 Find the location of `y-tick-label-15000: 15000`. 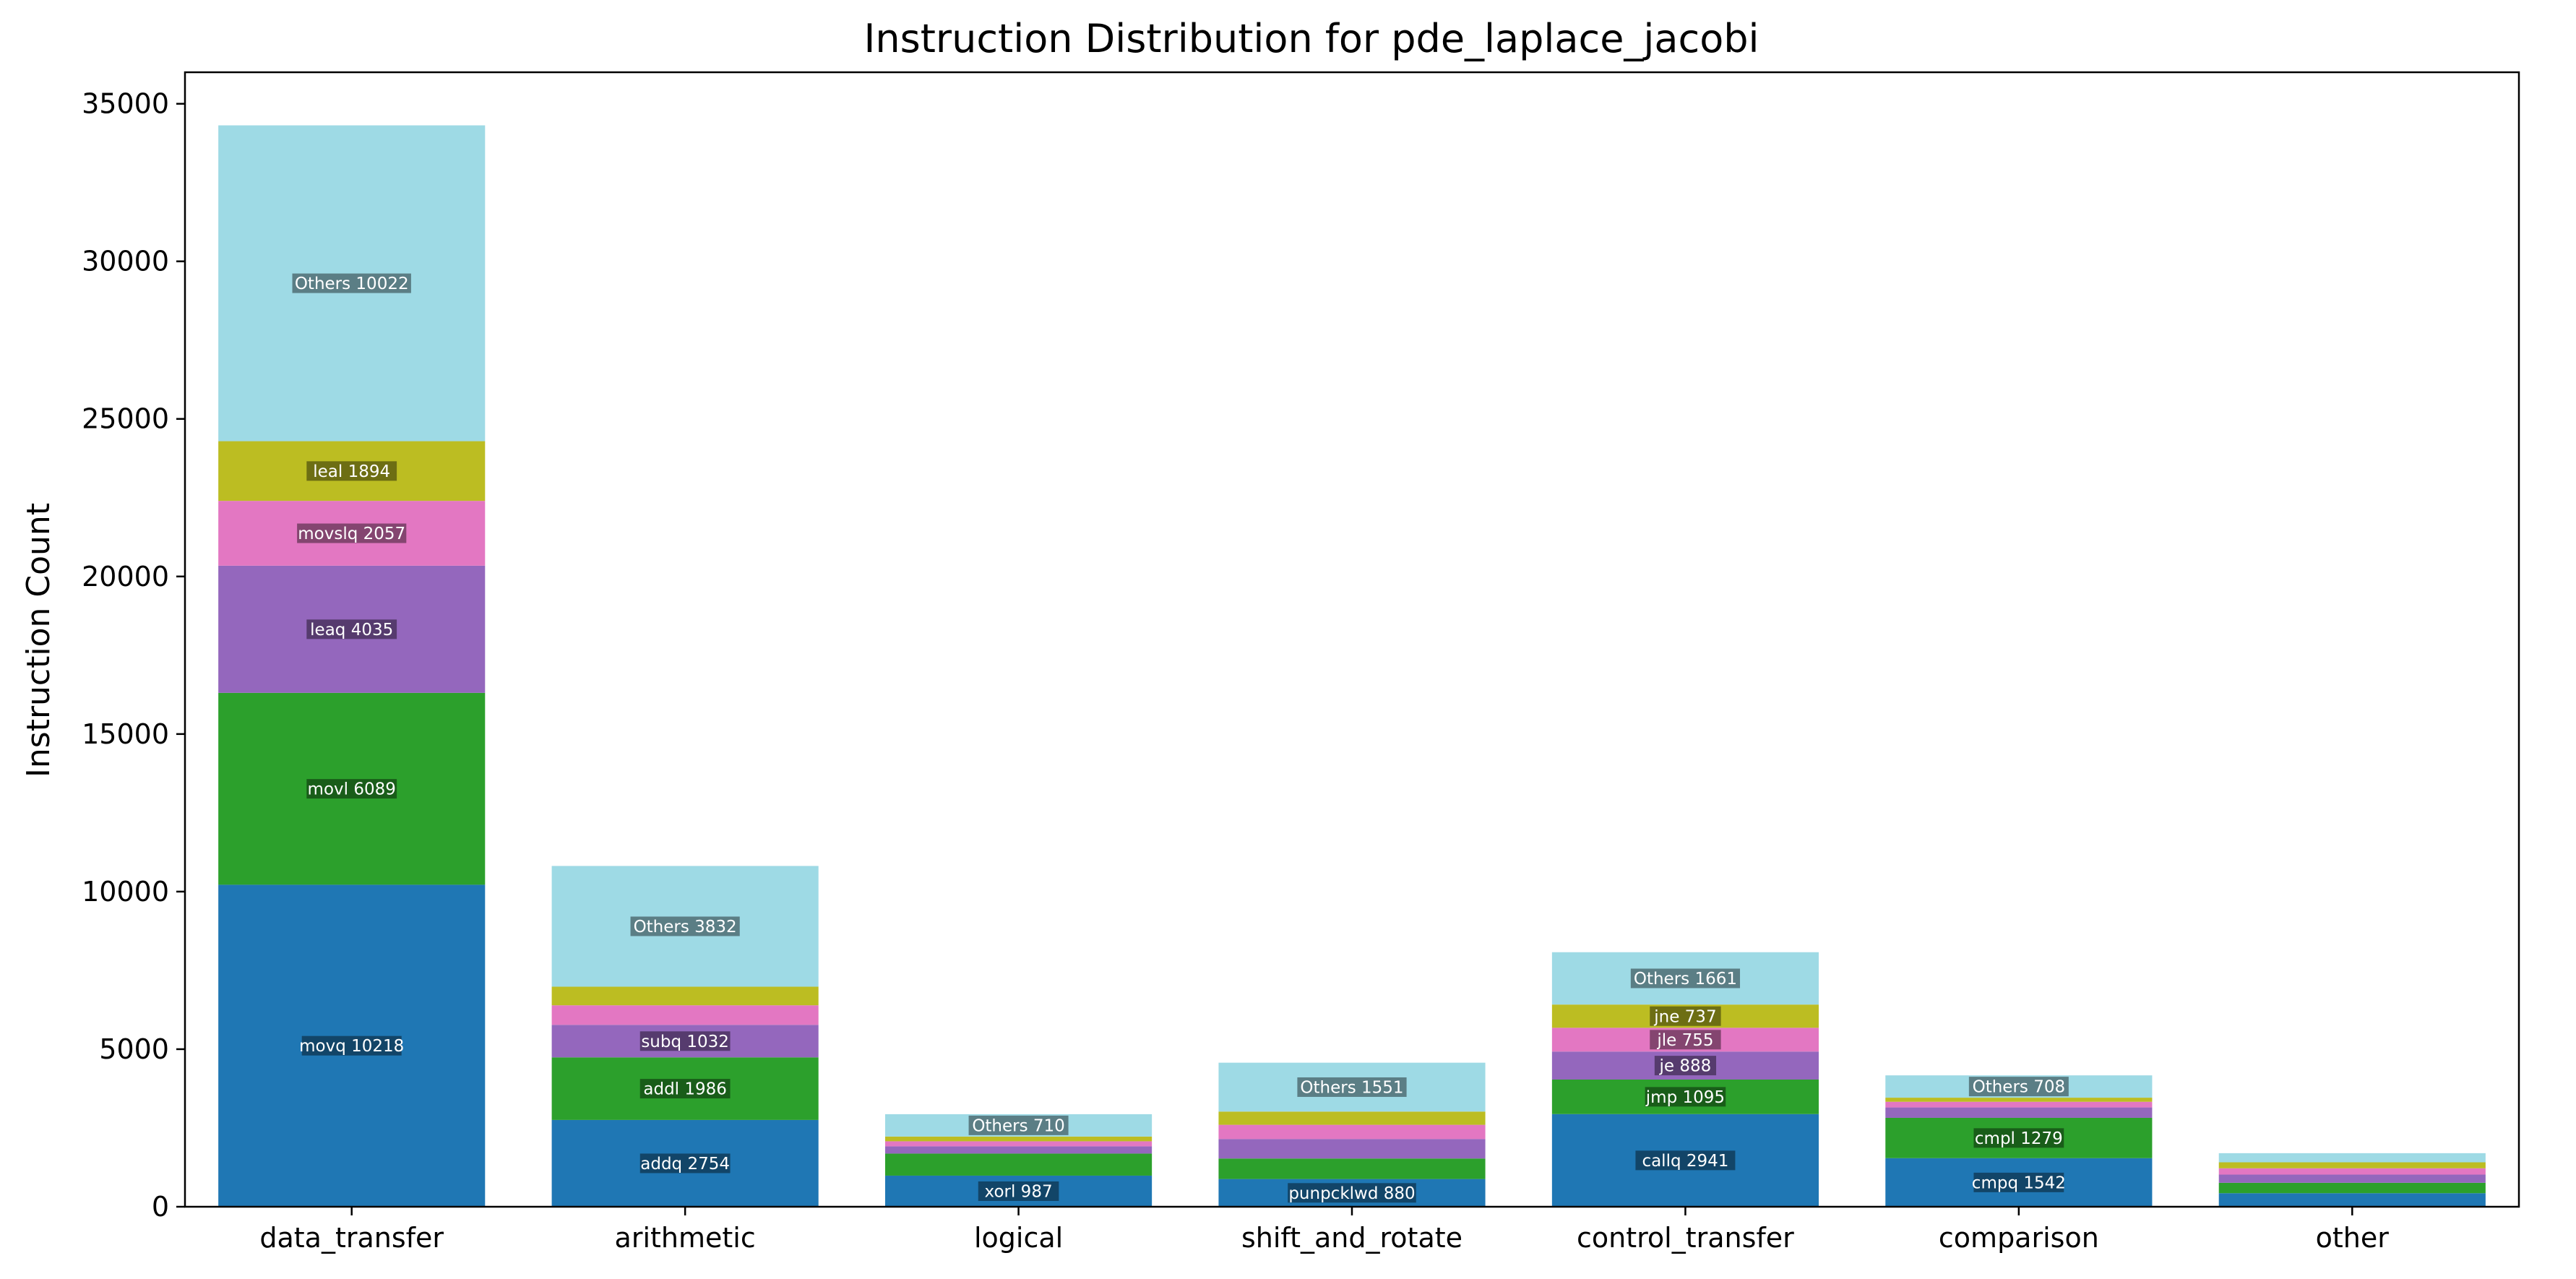

y-tick-label-15000: 15000 is located at coordinates (125, 734).